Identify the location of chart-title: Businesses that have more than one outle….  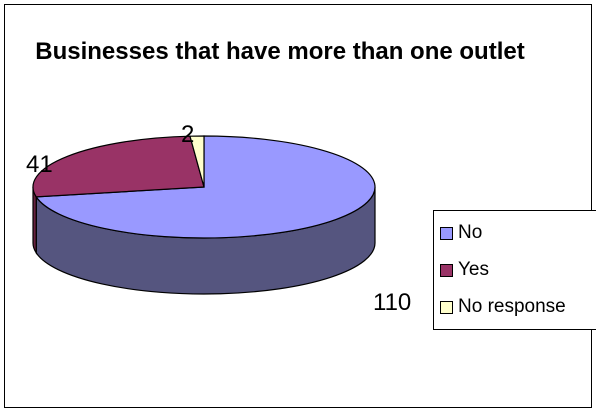
(280, 51).